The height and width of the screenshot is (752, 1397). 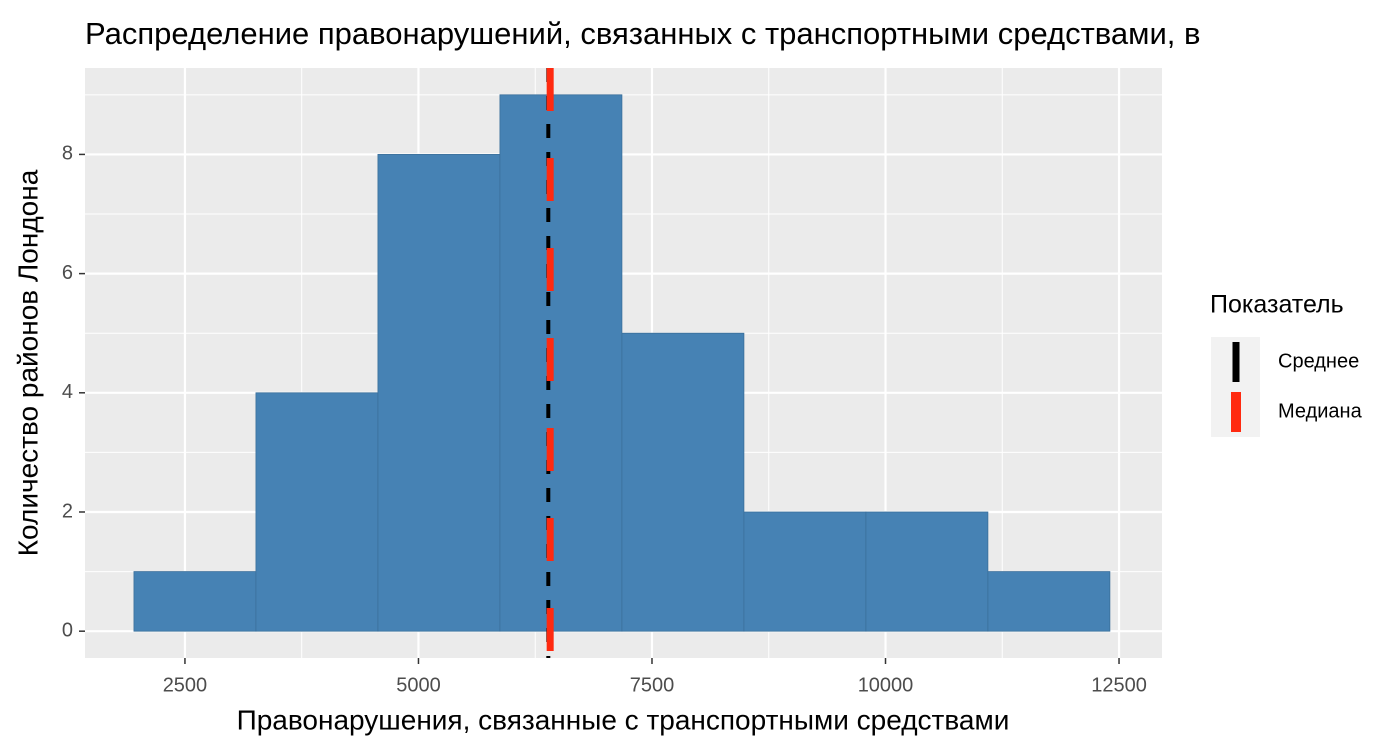 I want to click on x-tick-label: 10000, so click(x=886, y=685).